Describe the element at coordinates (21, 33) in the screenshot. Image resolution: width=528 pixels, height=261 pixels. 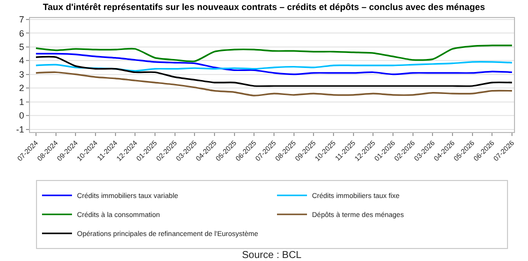
I see `y-tick-label: 6` at that location.